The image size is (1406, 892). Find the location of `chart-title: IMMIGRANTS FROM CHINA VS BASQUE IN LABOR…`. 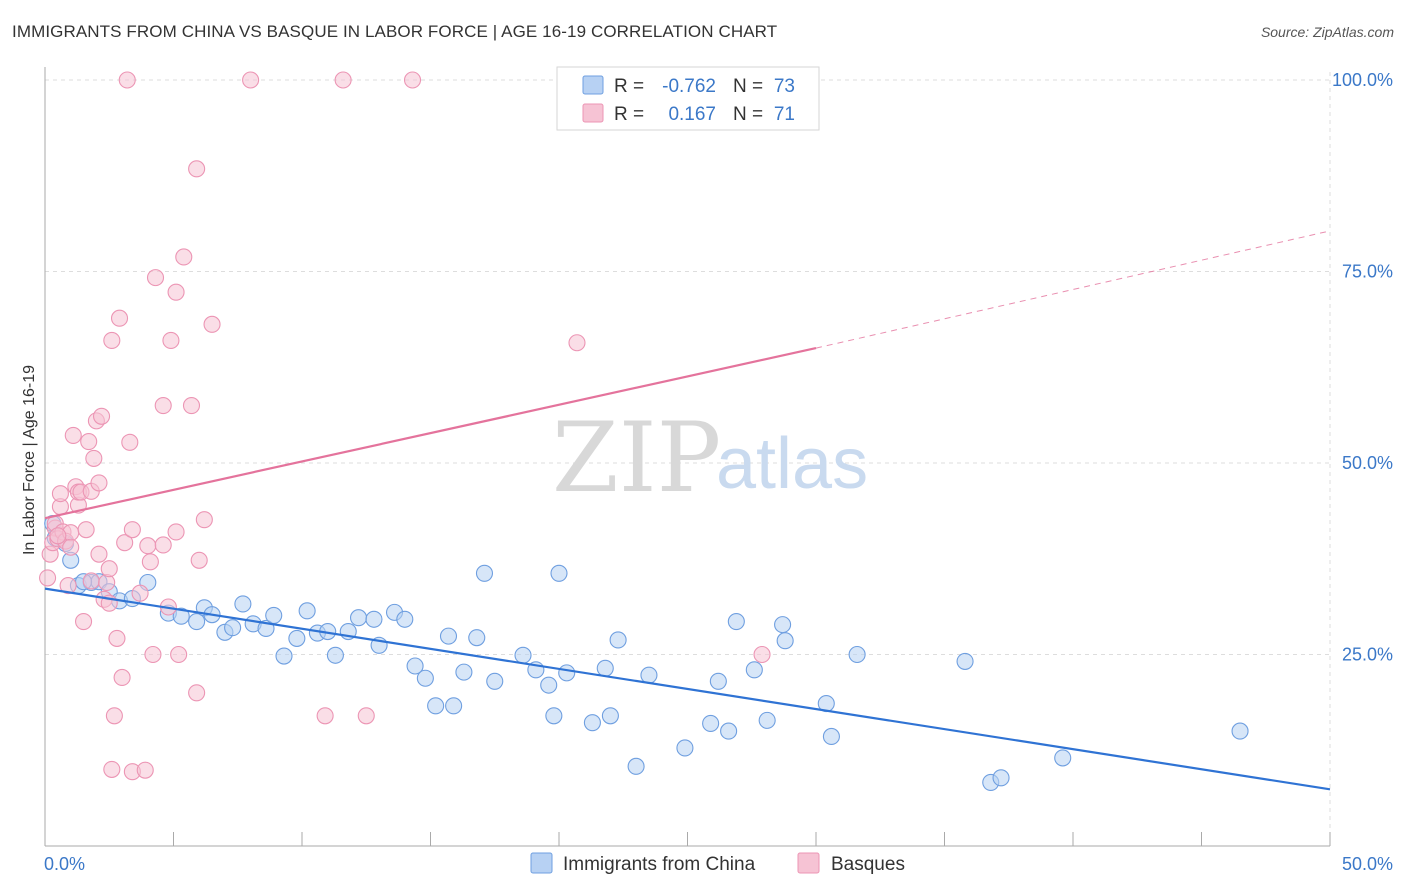

chart-title: IMMIGRANTS FROM CHINA VS BASQUE IN LABOR… is located at coordinates (395, 31).